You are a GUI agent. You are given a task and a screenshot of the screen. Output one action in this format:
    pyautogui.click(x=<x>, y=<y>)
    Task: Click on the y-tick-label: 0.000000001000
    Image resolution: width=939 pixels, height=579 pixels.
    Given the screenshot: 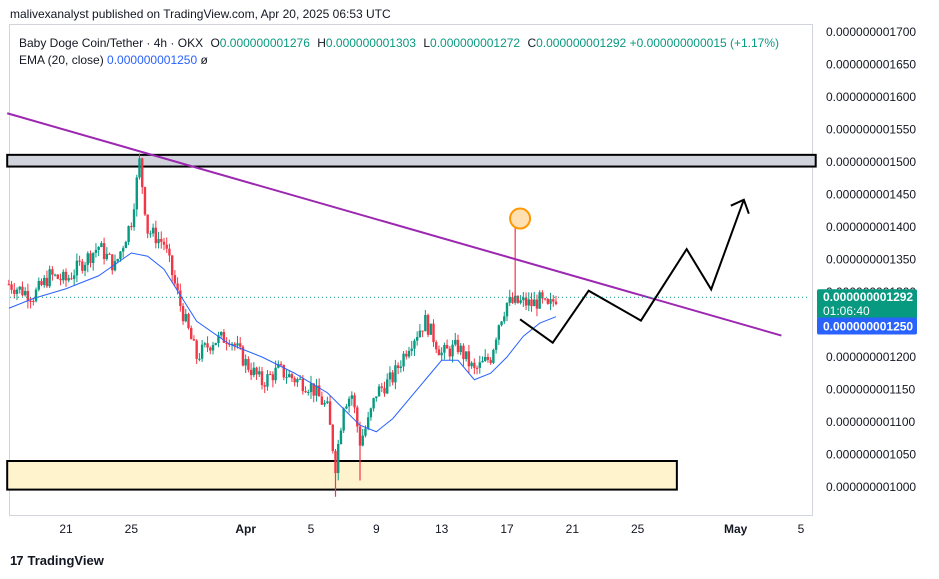 What is the action you would take?
    pyautogui.click(x=871, y=487)
    